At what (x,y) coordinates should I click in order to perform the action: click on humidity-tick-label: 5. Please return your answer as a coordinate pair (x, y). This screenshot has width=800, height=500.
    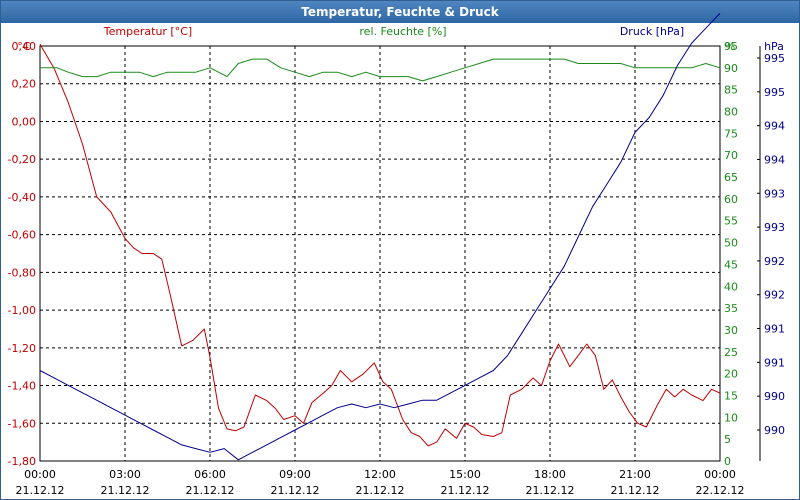
    Looking at the image, I should click on (727, 439).